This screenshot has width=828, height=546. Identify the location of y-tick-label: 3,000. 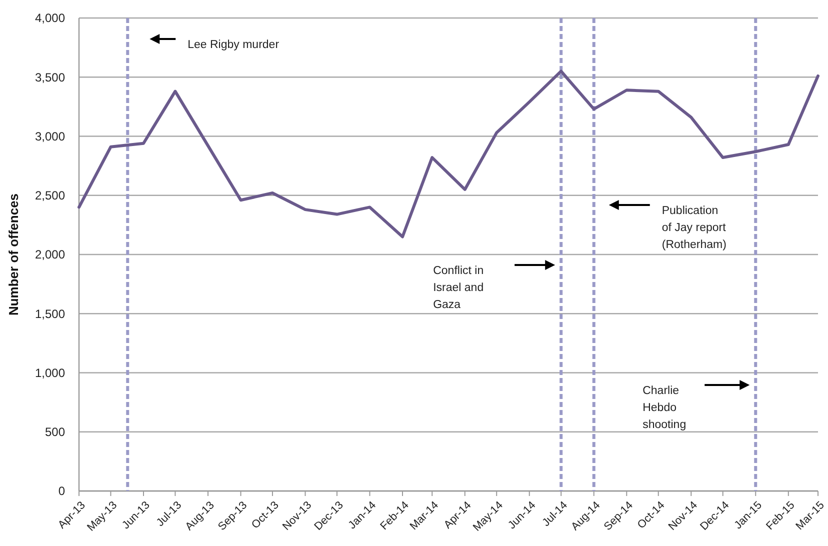
(50, 136).